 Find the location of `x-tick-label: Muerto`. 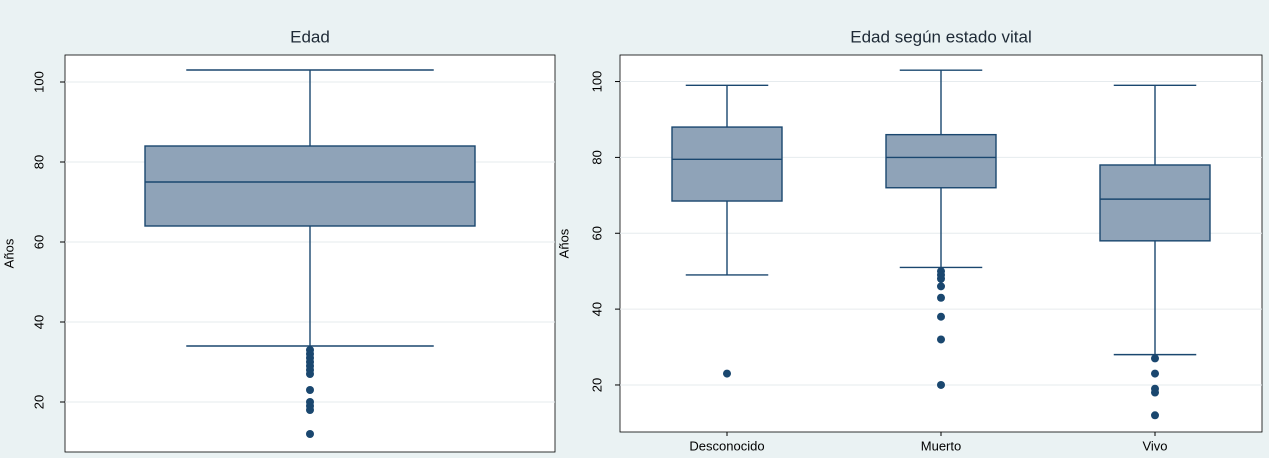

x-tick-label: Muerto is located at coordinates (941, 445).